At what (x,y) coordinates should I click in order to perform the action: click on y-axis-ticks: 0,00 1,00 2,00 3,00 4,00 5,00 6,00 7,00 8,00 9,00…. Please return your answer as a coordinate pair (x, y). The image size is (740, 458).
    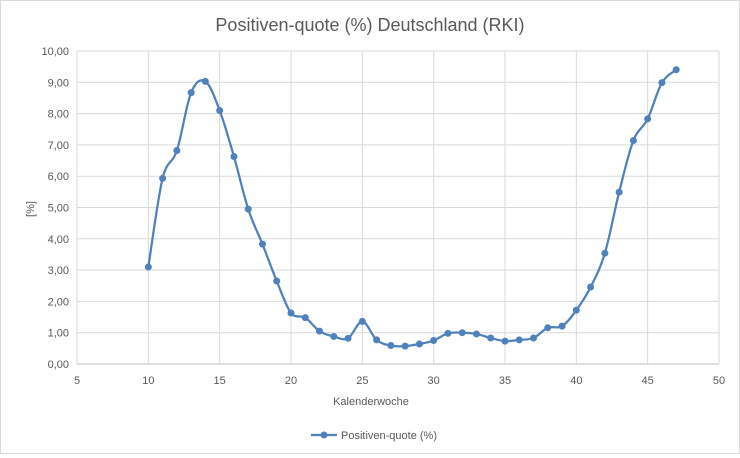
    Looking at the image, I should click on (55, 208).